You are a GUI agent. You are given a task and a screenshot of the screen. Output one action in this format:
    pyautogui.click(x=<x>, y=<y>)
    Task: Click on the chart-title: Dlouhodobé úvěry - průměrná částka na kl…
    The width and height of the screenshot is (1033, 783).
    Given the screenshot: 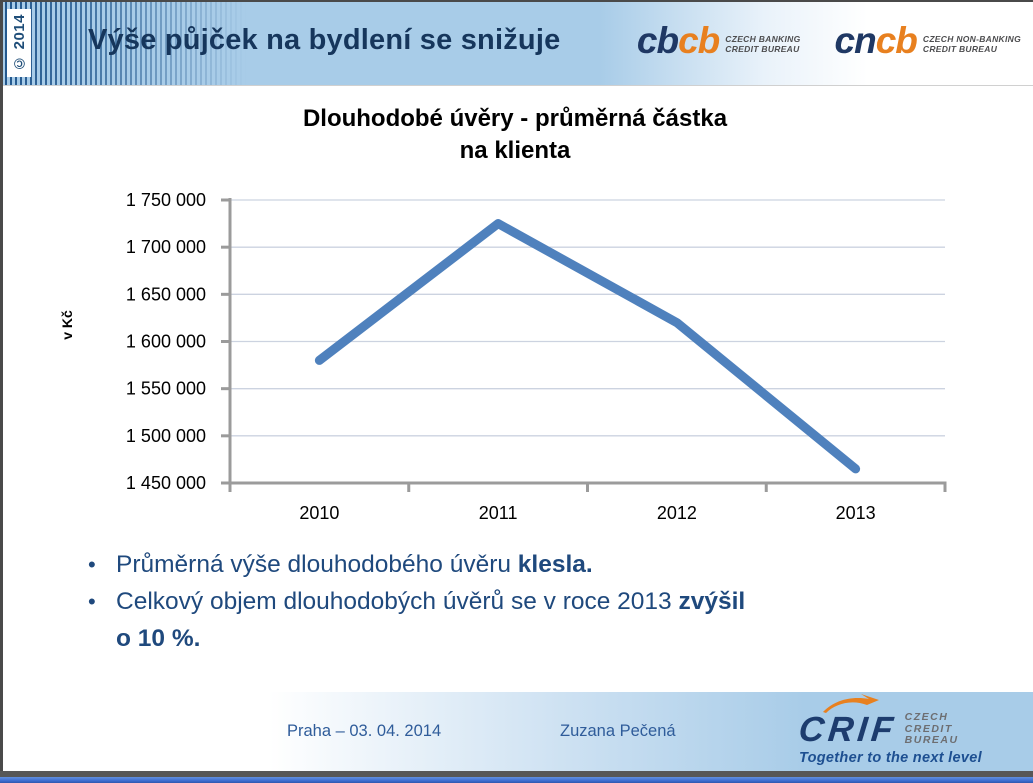 What is the action you would take?
    pyautogui.click(x=515, y=135)
    